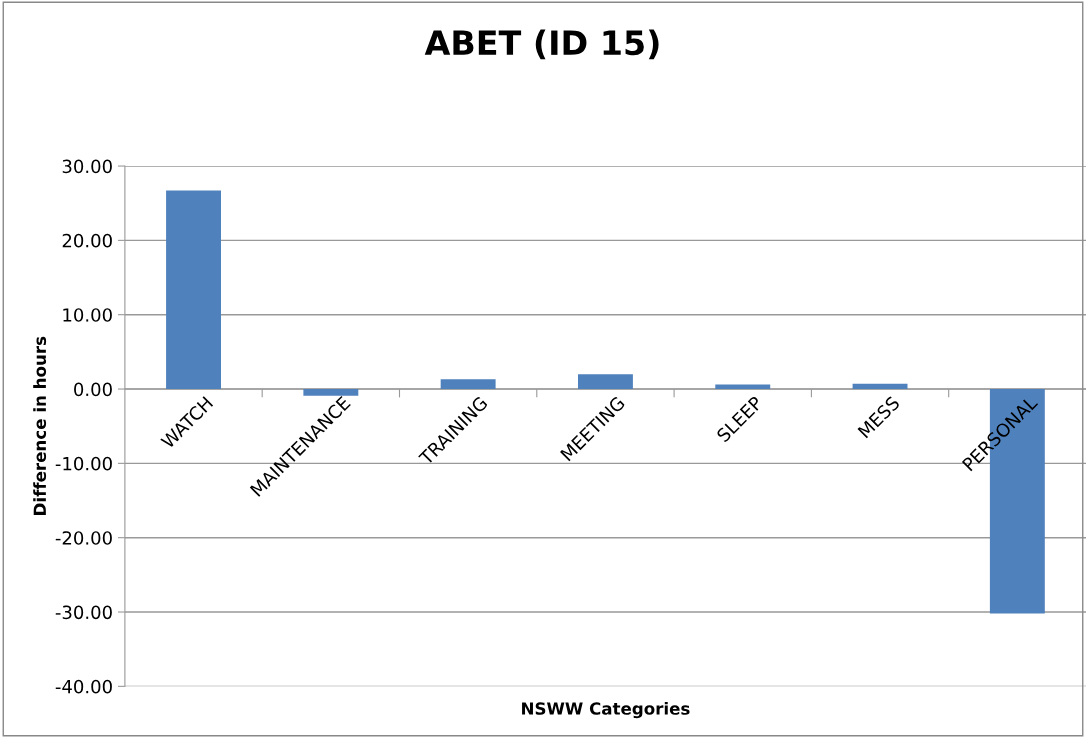 The image size is (1086, 738). Describe the element at coordinates (83, 686) in the screenshot. I see `y-tick-label: -40.00` at that location.